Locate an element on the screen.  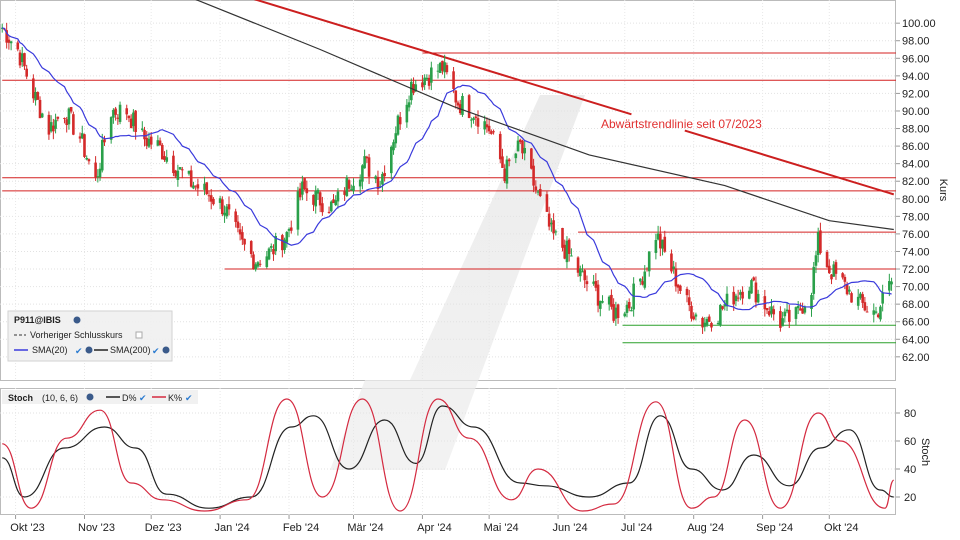
price-tick-label: 98.00 is located at coordinates (916, 42).